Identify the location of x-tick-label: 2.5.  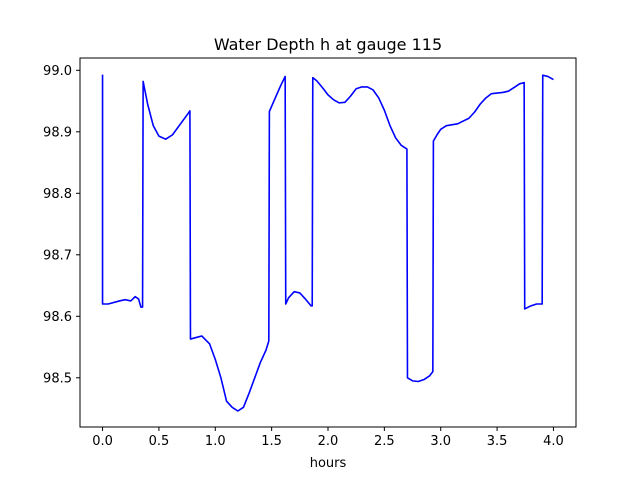
(384, 441).